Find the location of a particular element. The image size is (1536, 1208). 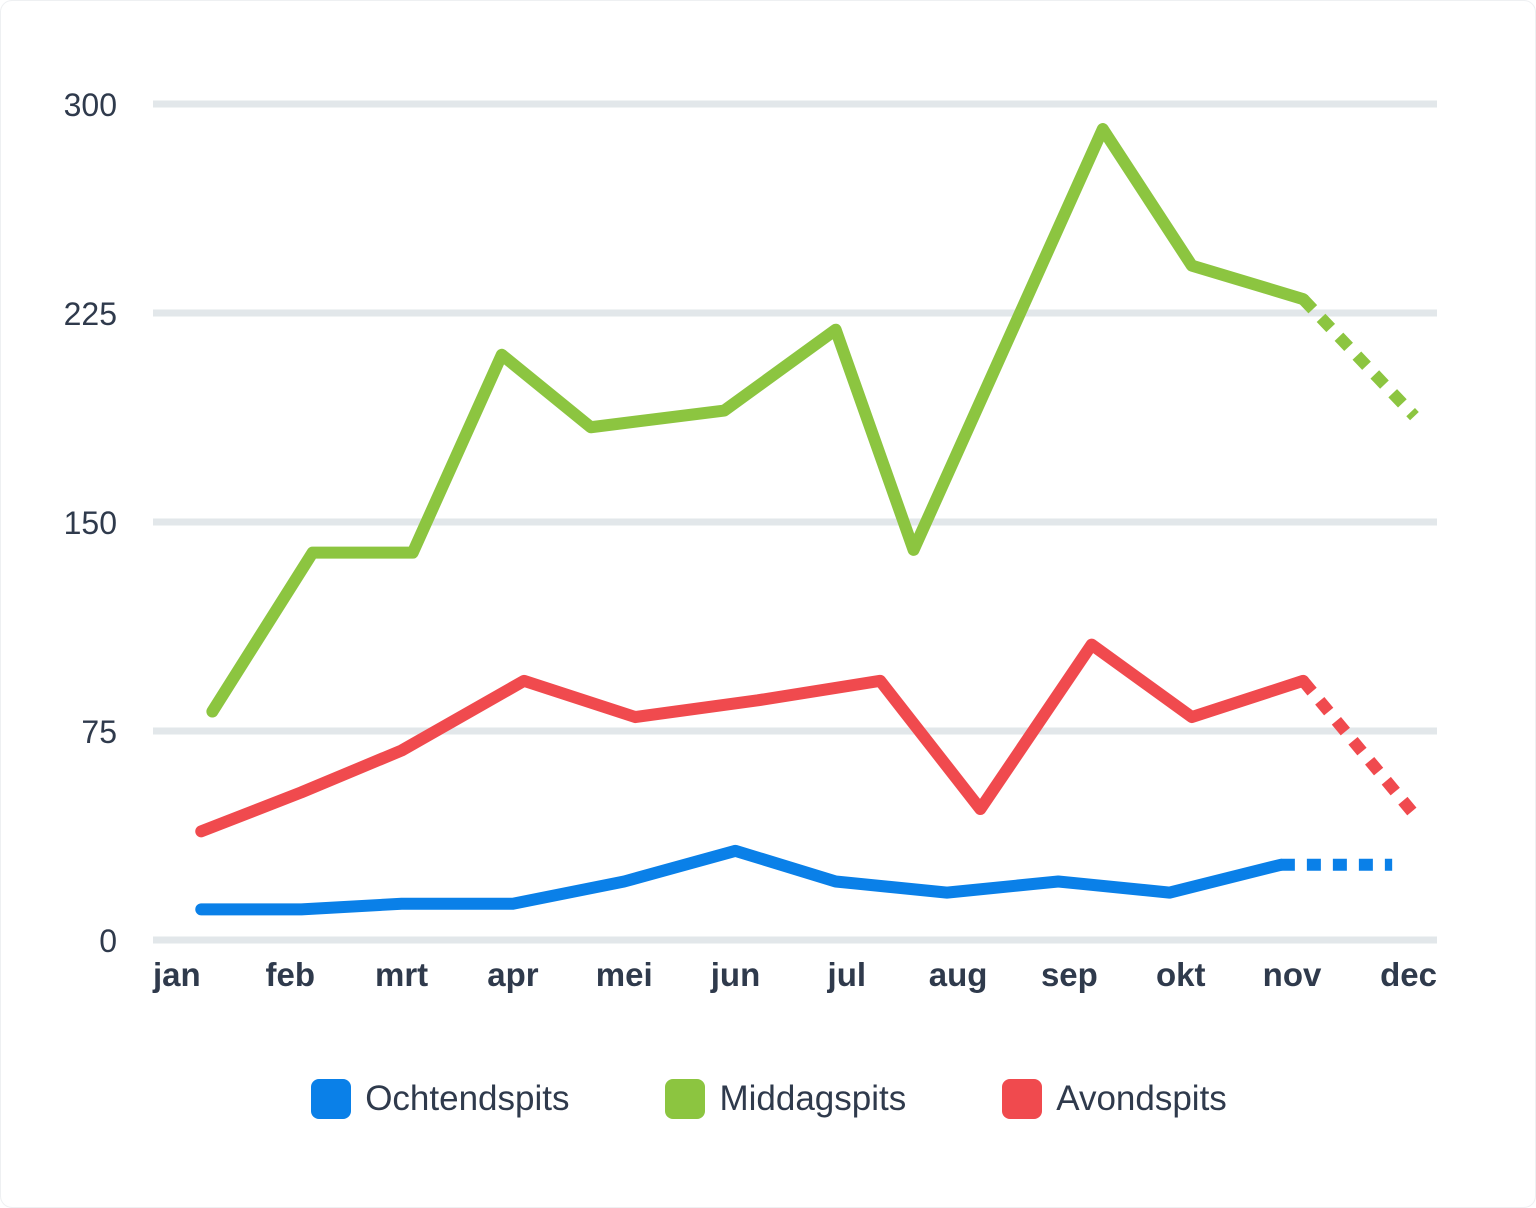

legend-item-avondspits: Avondspits is located at coordinates (1114, 1099).